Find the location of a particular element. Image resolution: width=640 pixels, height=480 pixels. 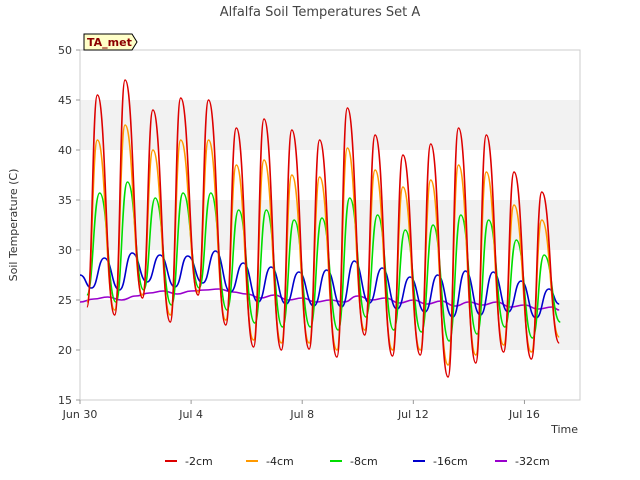

x-tick-label: Jun 30 is located at coordinates (80, 414).